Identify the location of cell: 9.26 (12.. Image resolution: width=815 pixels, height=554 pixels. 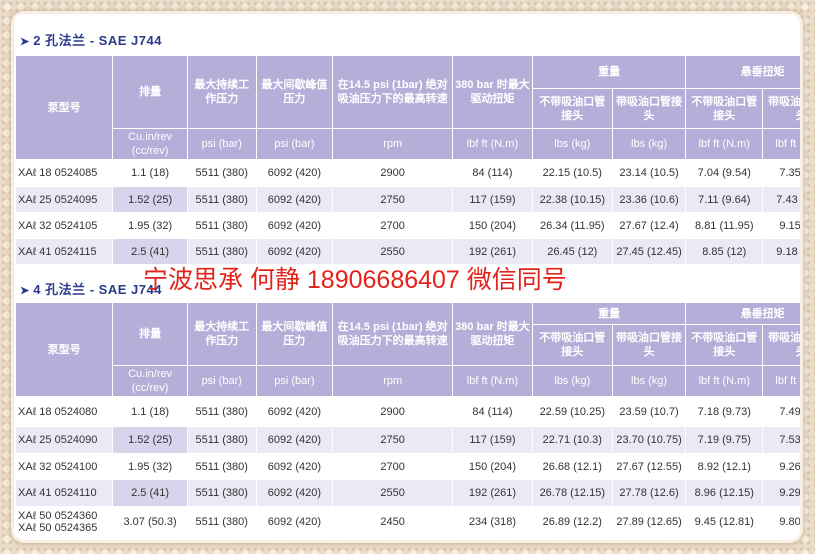
(781, 466).